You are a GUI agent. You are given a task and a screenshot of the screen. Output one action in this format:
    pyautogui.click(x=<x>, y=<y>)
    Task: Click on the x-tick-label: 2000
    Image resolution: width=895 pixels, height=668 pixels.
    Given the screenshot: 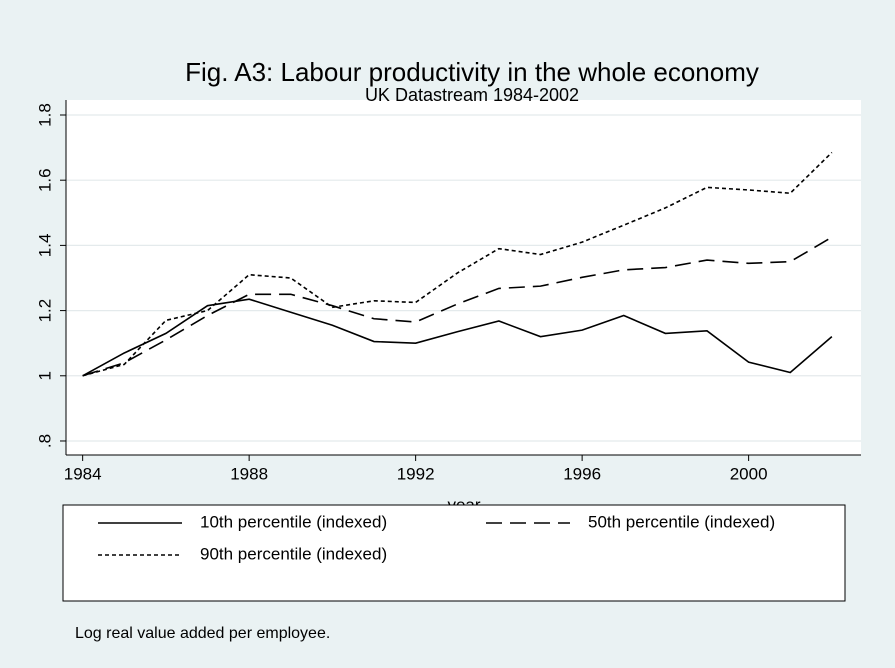 What is the action you would take?
    pyautogui.click(x=749, y=473)
    